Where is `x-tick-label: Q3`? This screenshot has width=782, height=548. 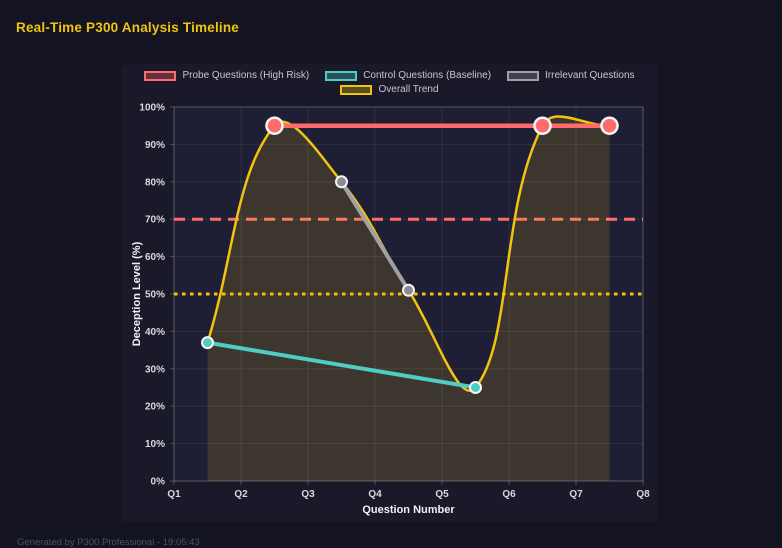
x-tick-label: Q3 is located at coordinates (308, 494).